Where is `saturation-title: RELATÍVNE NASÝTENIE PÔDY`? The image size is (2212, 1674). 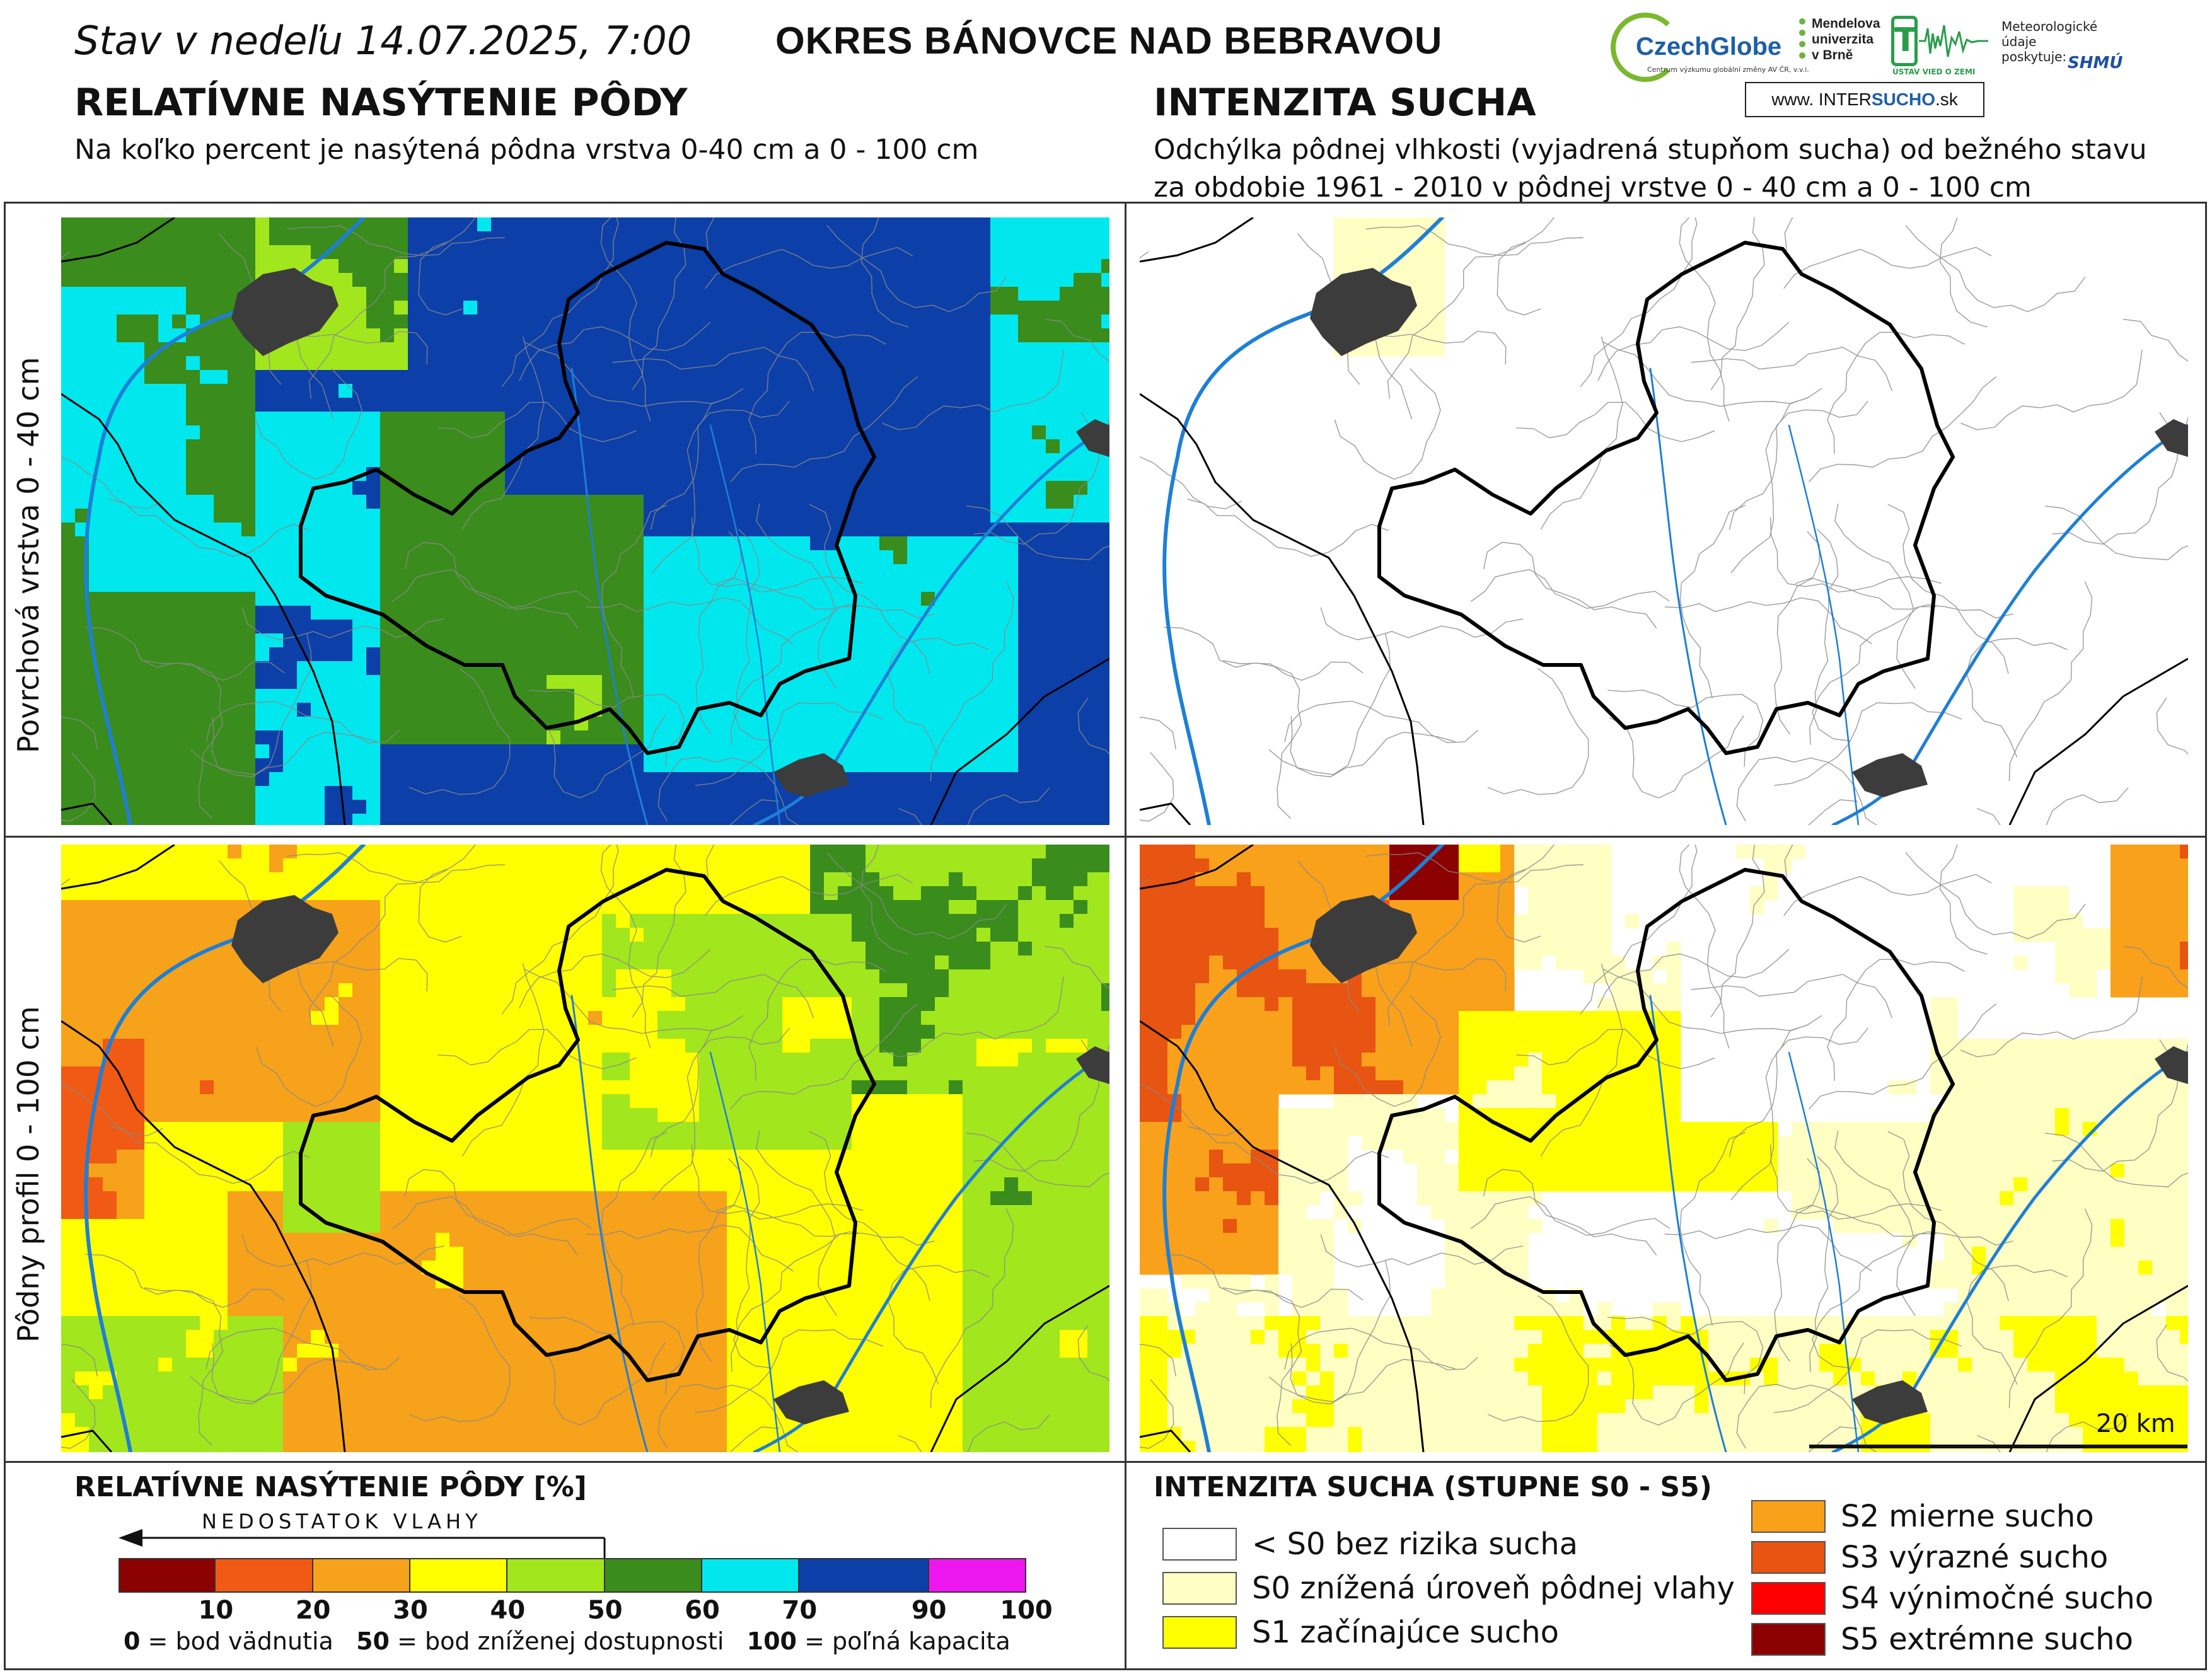
saturation-title: RELATÍVNE NASÝTENIE PÔDY is located at coordinates (381, 103).